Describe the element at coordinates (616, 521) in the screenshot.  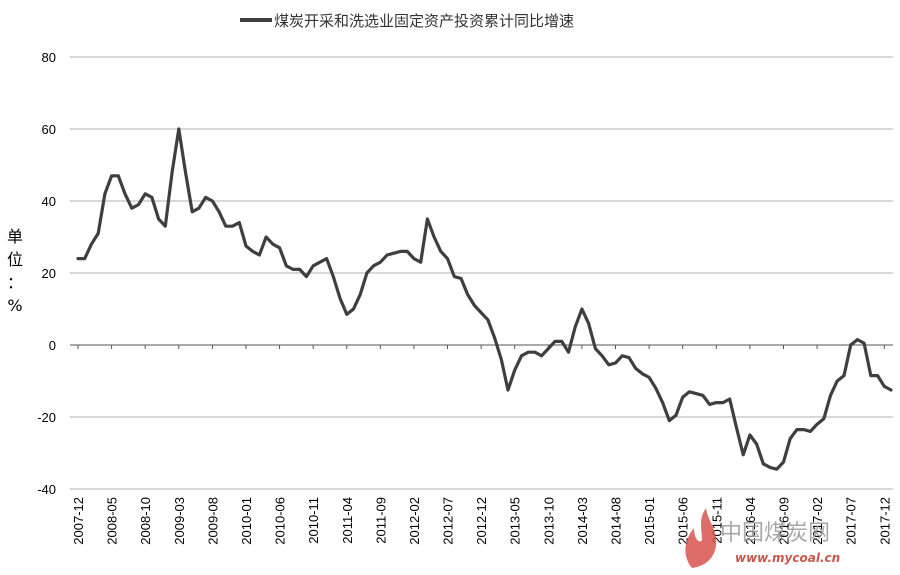
I see `x-tick-label: 2014-08` at that location.